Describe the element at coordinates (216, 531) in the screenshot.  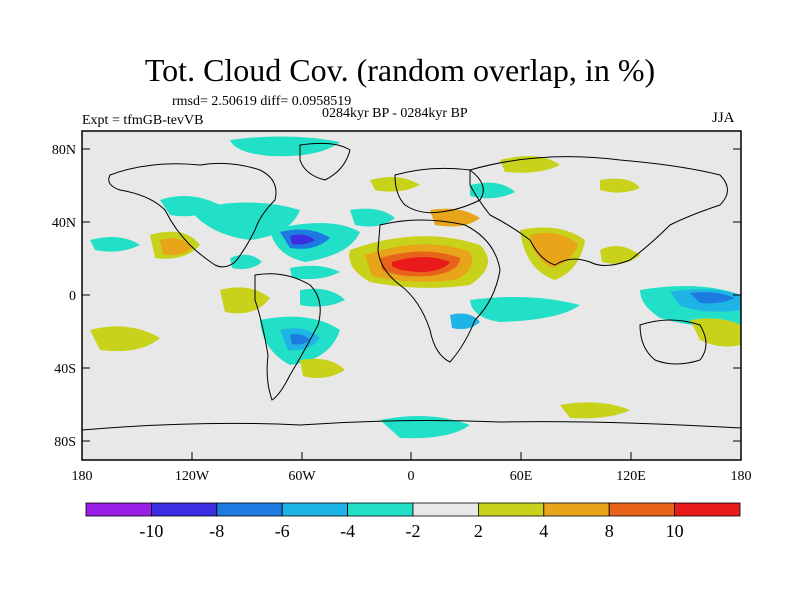
I see `colorbar-label: -8` at that location.